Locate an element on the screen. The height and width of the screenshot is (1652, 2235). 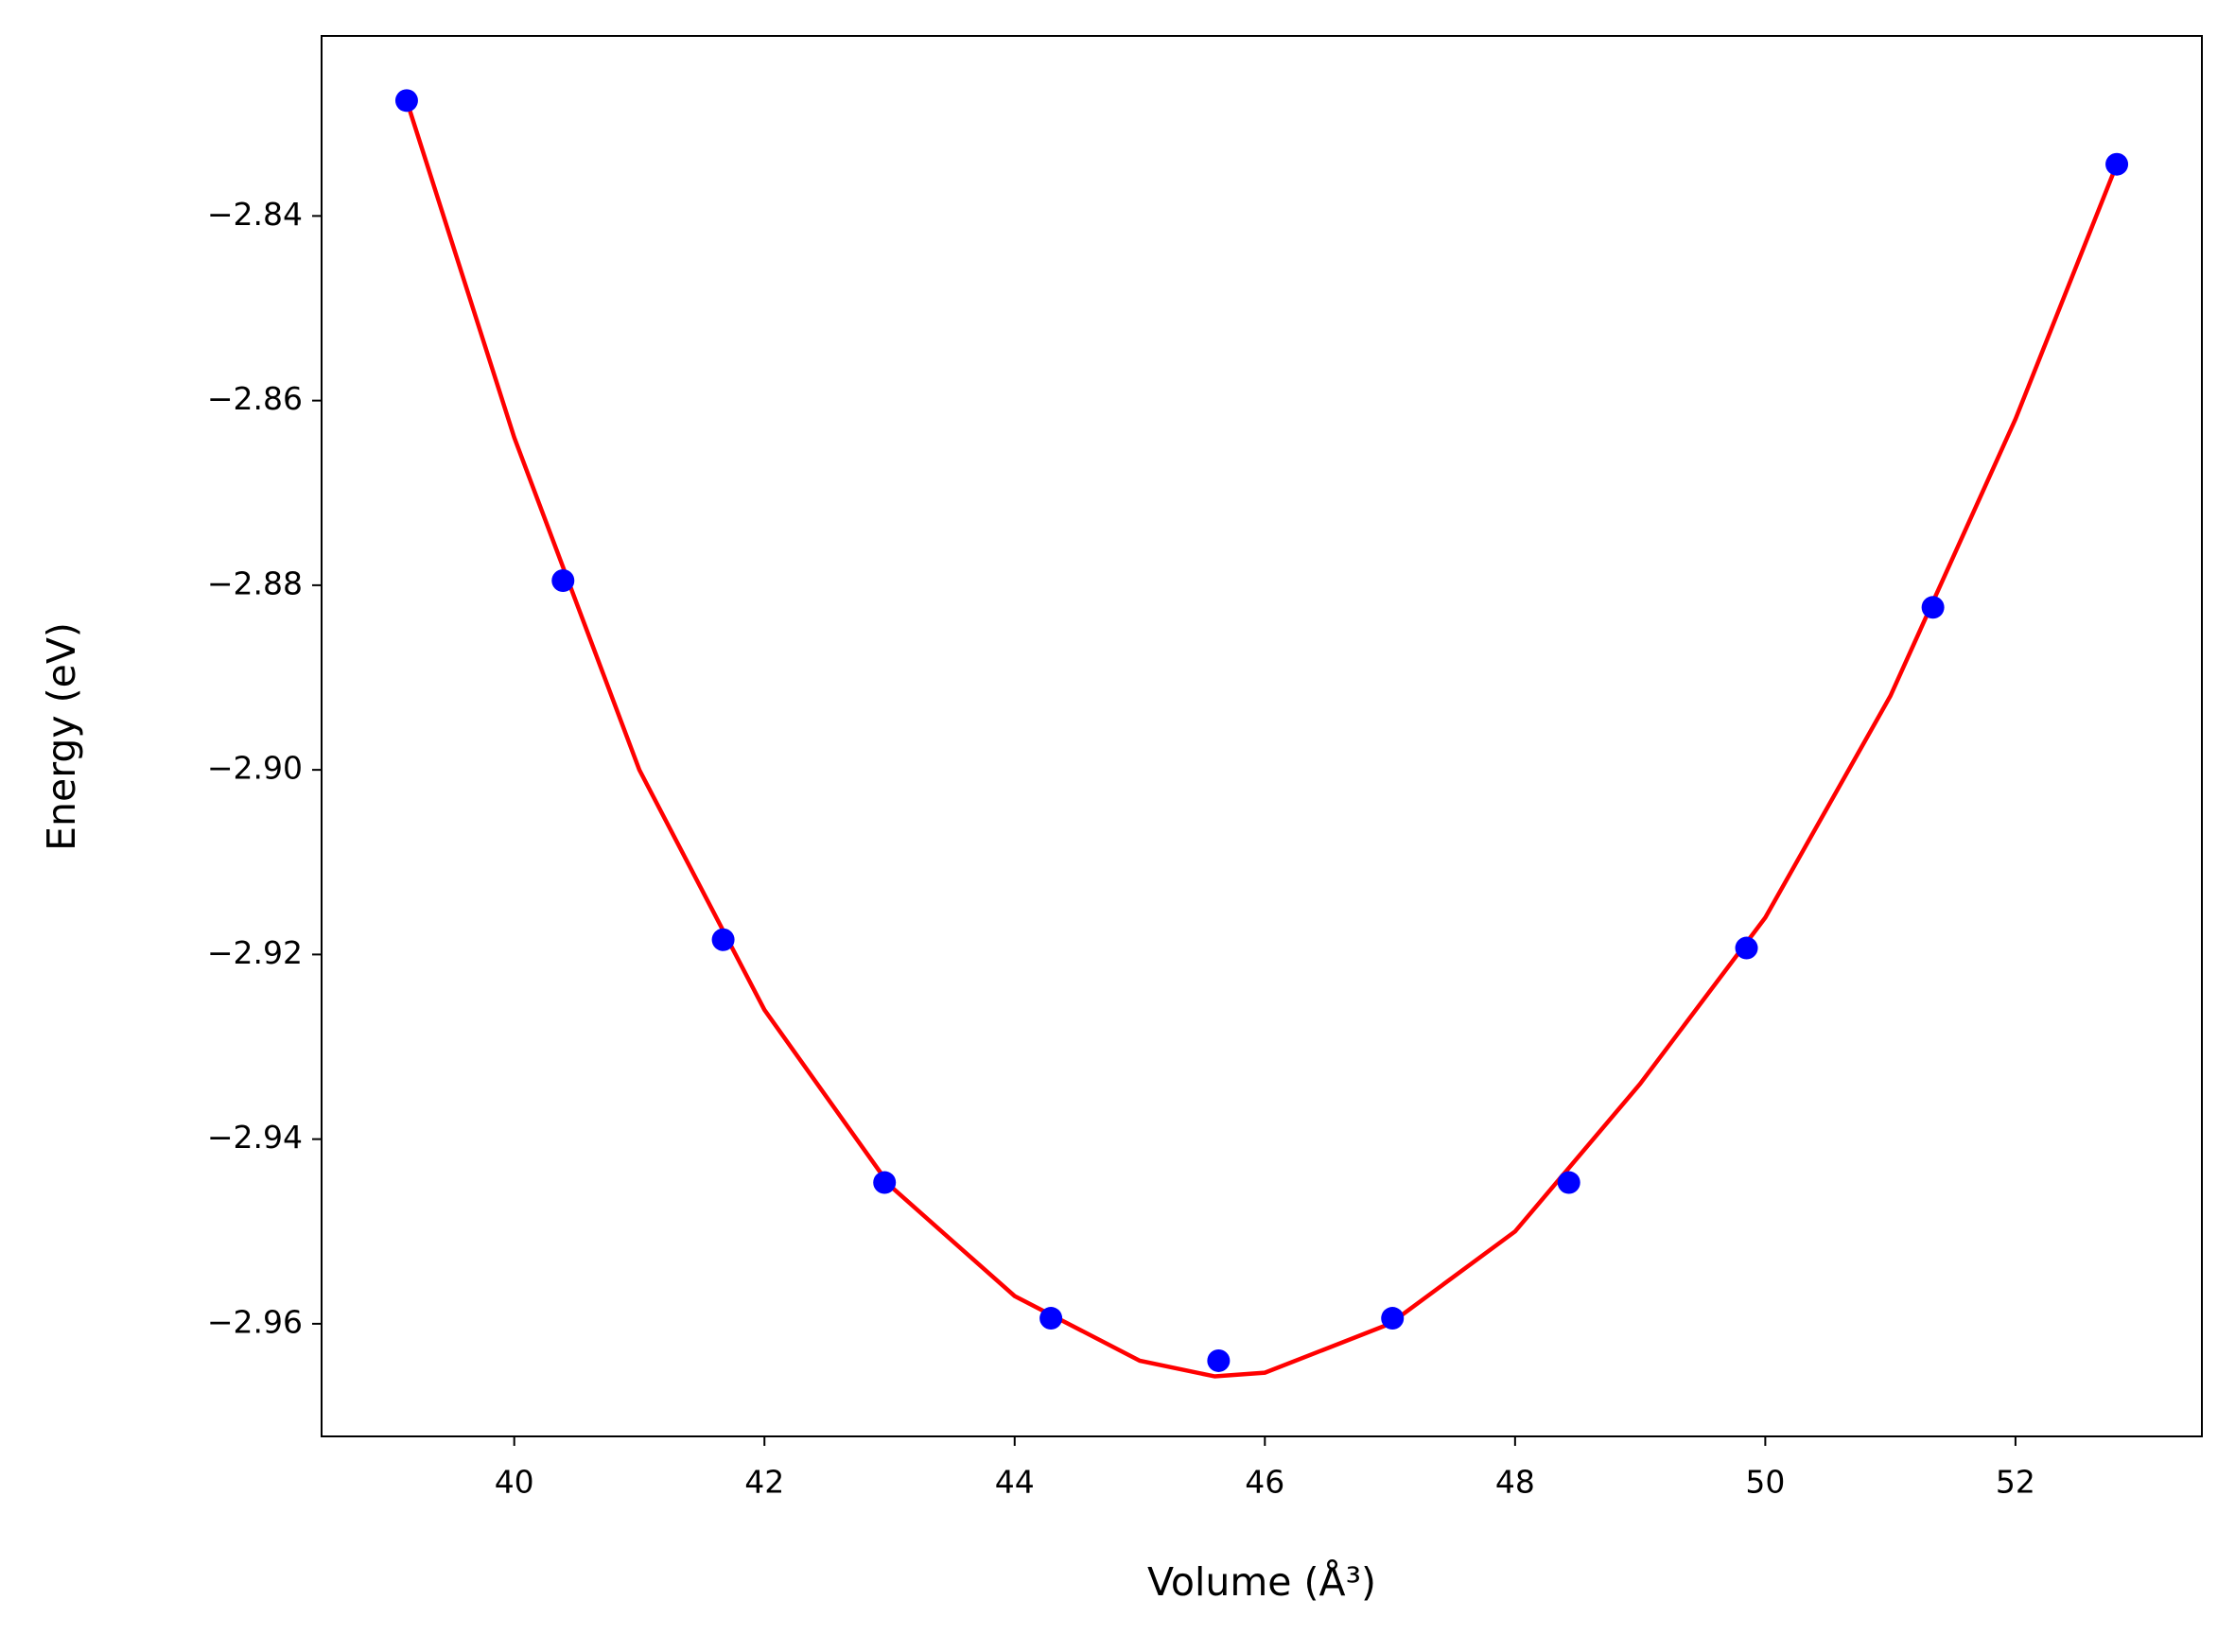
x-tick-label: 44 is located at coordinates (1015, 1483).